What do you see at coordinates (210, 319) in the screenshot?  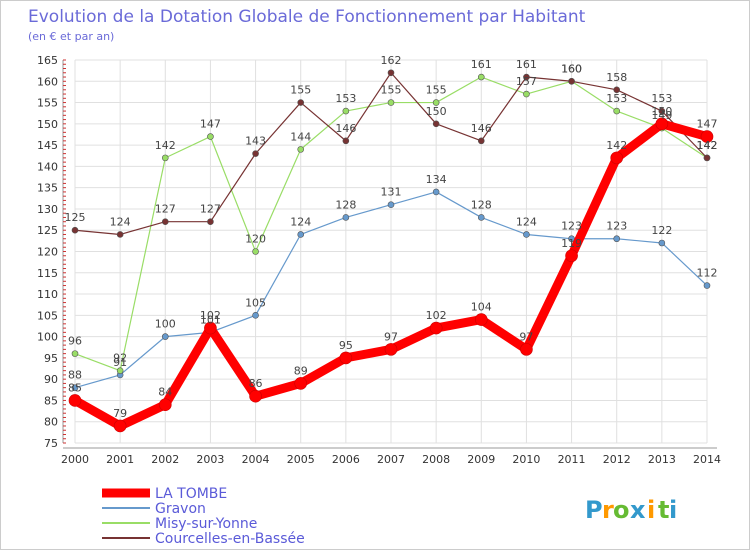 I see `data-label-gravon: 101` at bounding box center [210, 319].